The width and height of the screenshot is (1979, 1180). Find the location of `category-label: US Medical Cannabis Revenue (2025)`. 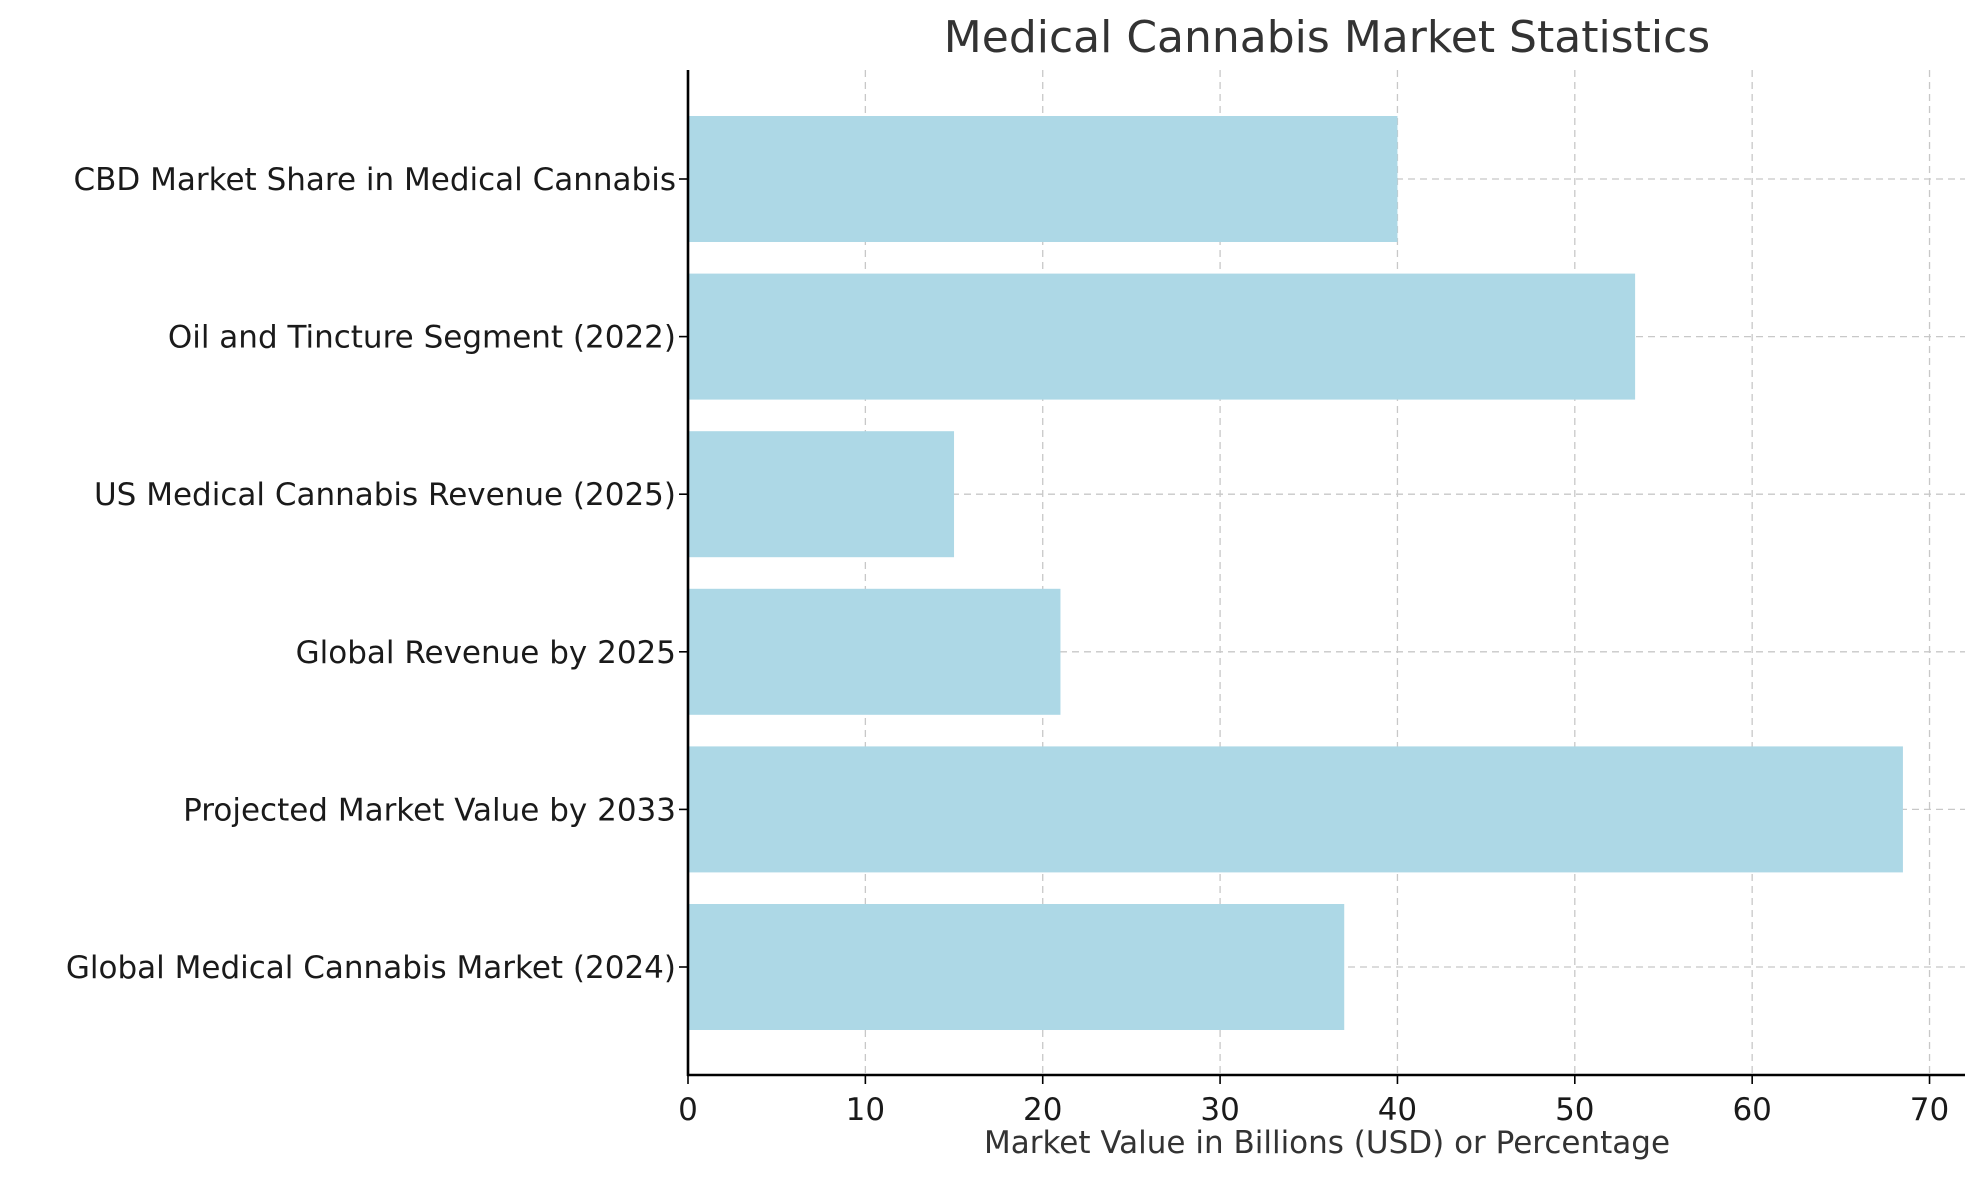

category-label: US Medical Cannabis Revenue (2025) is located at coordinates (385, 495).